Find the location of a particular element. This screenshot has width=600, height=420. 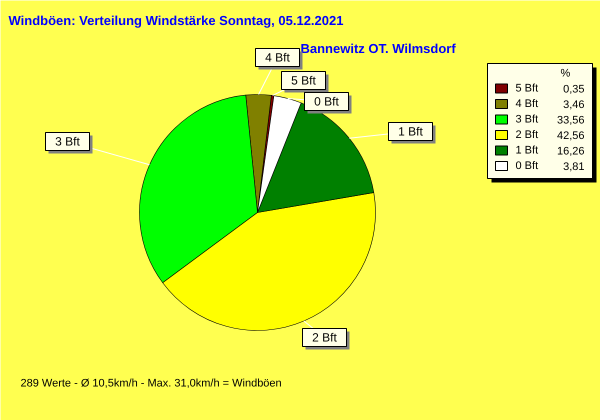

legend-label: 2 Bft is located at coordinates (527, 135).